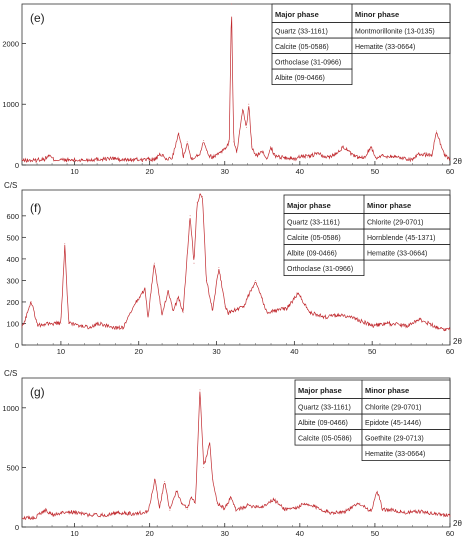  Describe the element at coordinates (394, 438) in the screenshot. I see `minor-phase-entry: Goethite (29-0713)` at that location.